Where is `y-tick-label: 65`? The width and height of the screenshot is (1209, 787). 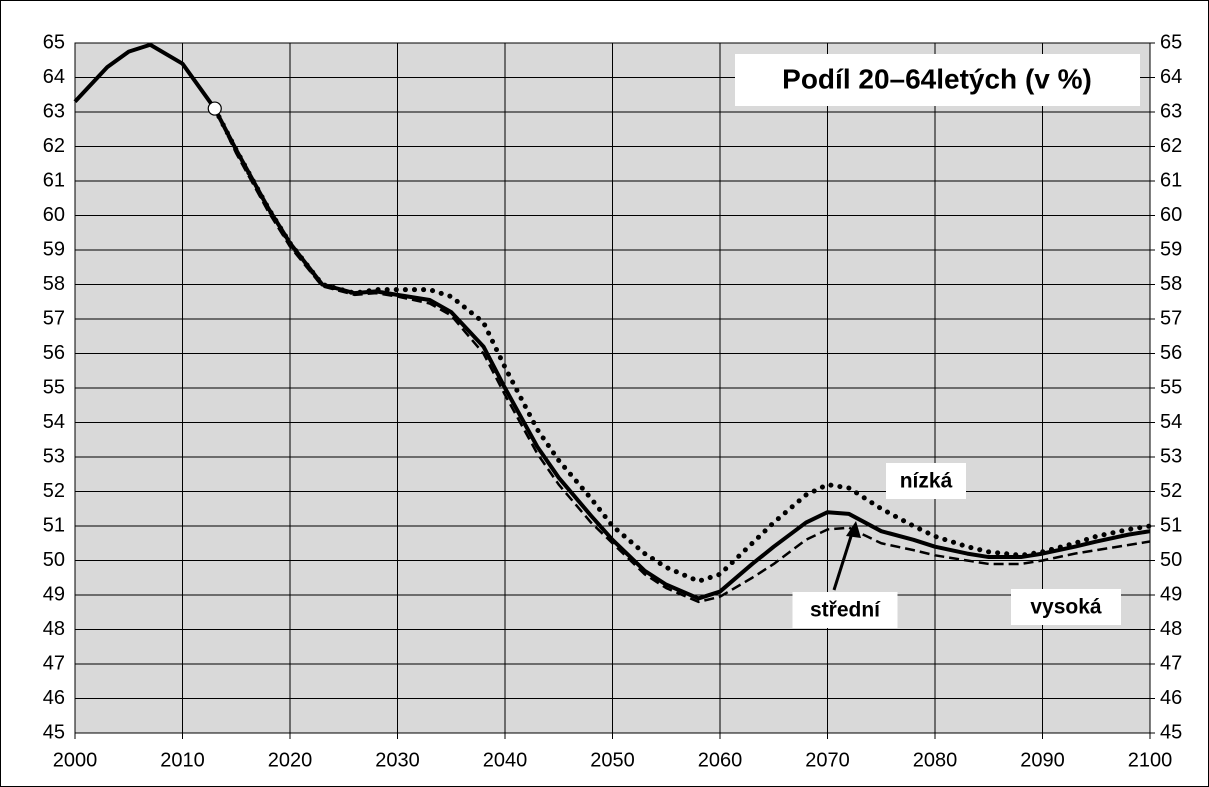
y-tick-label: 65 is located at coordinates (54, 42).